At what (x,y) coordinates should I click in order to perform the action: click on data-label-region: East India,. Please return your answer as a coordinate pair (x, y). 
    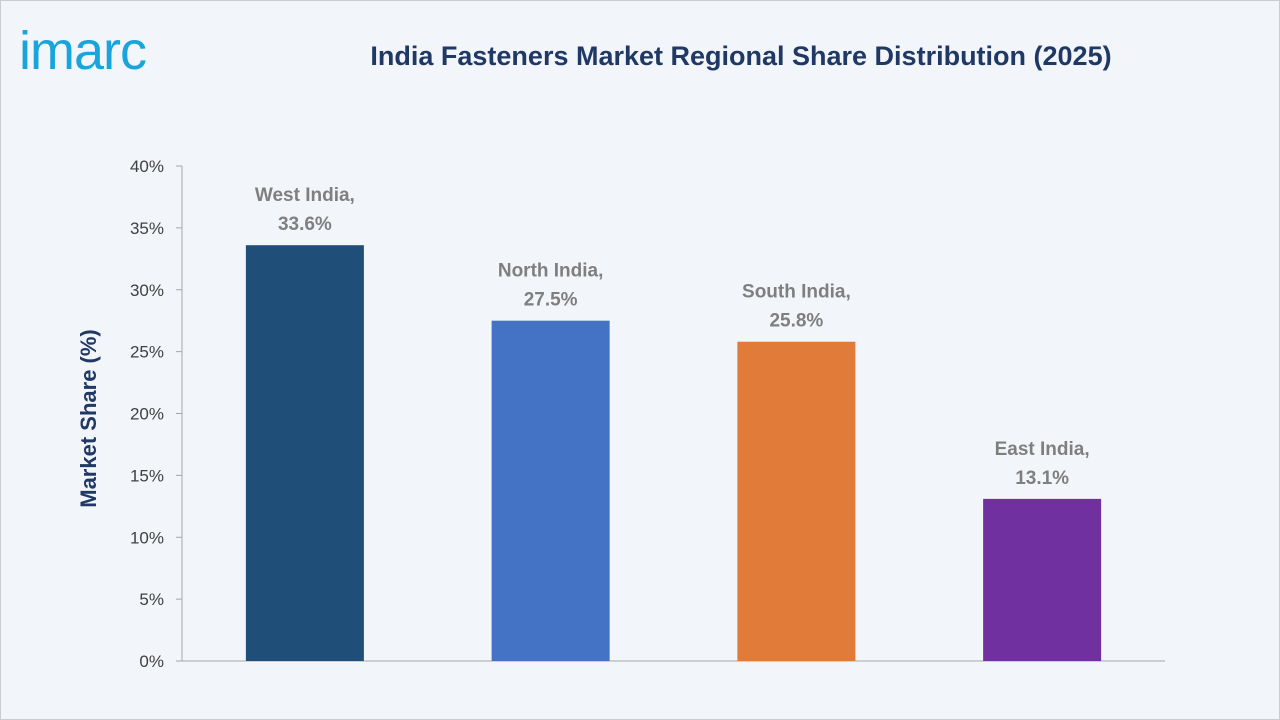
    Looking at the image, I should click on (1042, 449).